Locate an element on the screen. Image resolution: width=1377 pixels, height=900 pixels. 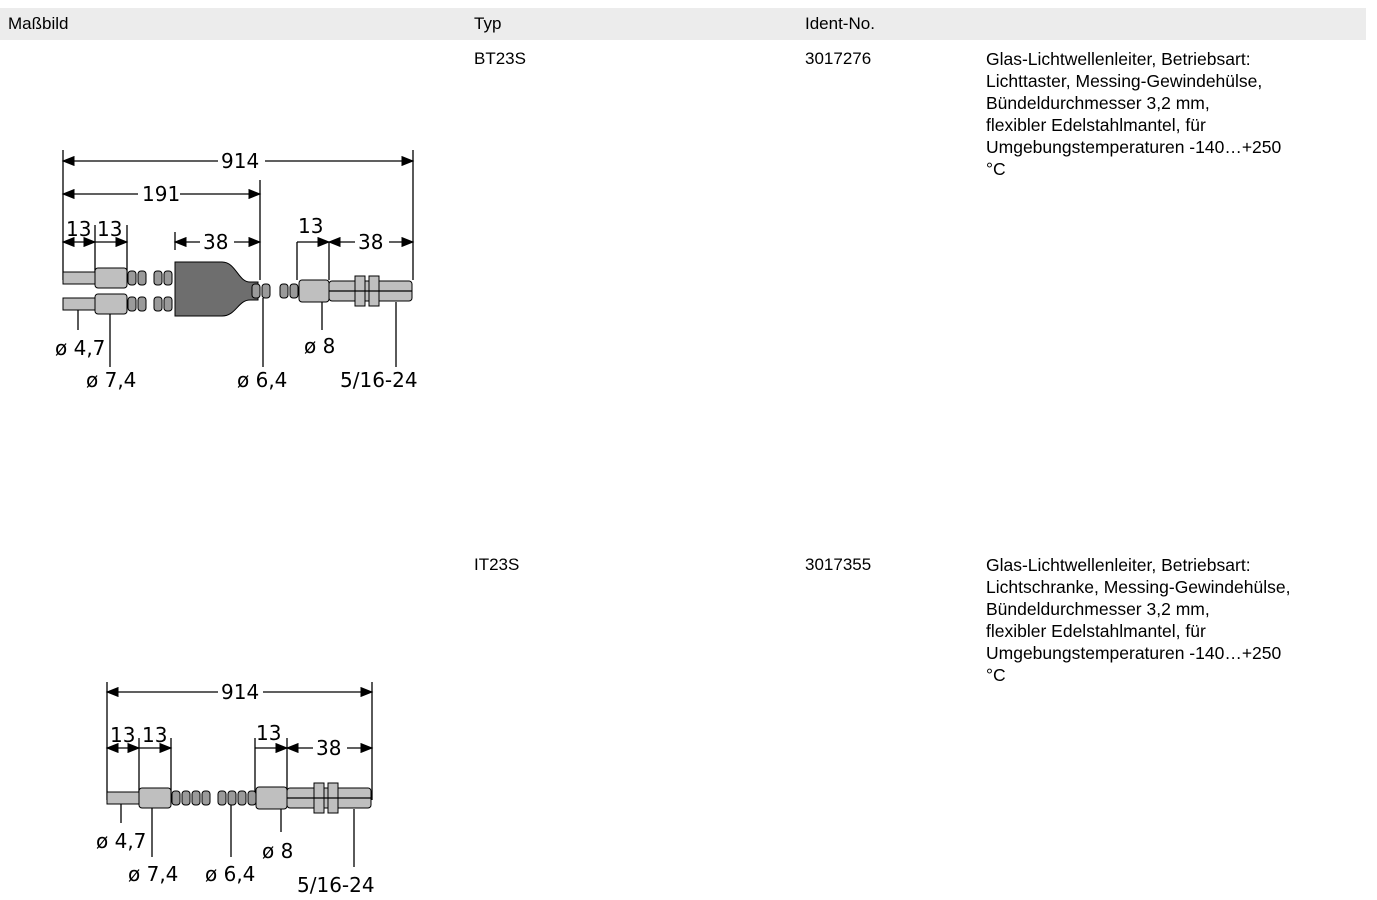
description-line: Lichttaster, Messing-Gewindehülse, is located at coordinates (1124, 81).